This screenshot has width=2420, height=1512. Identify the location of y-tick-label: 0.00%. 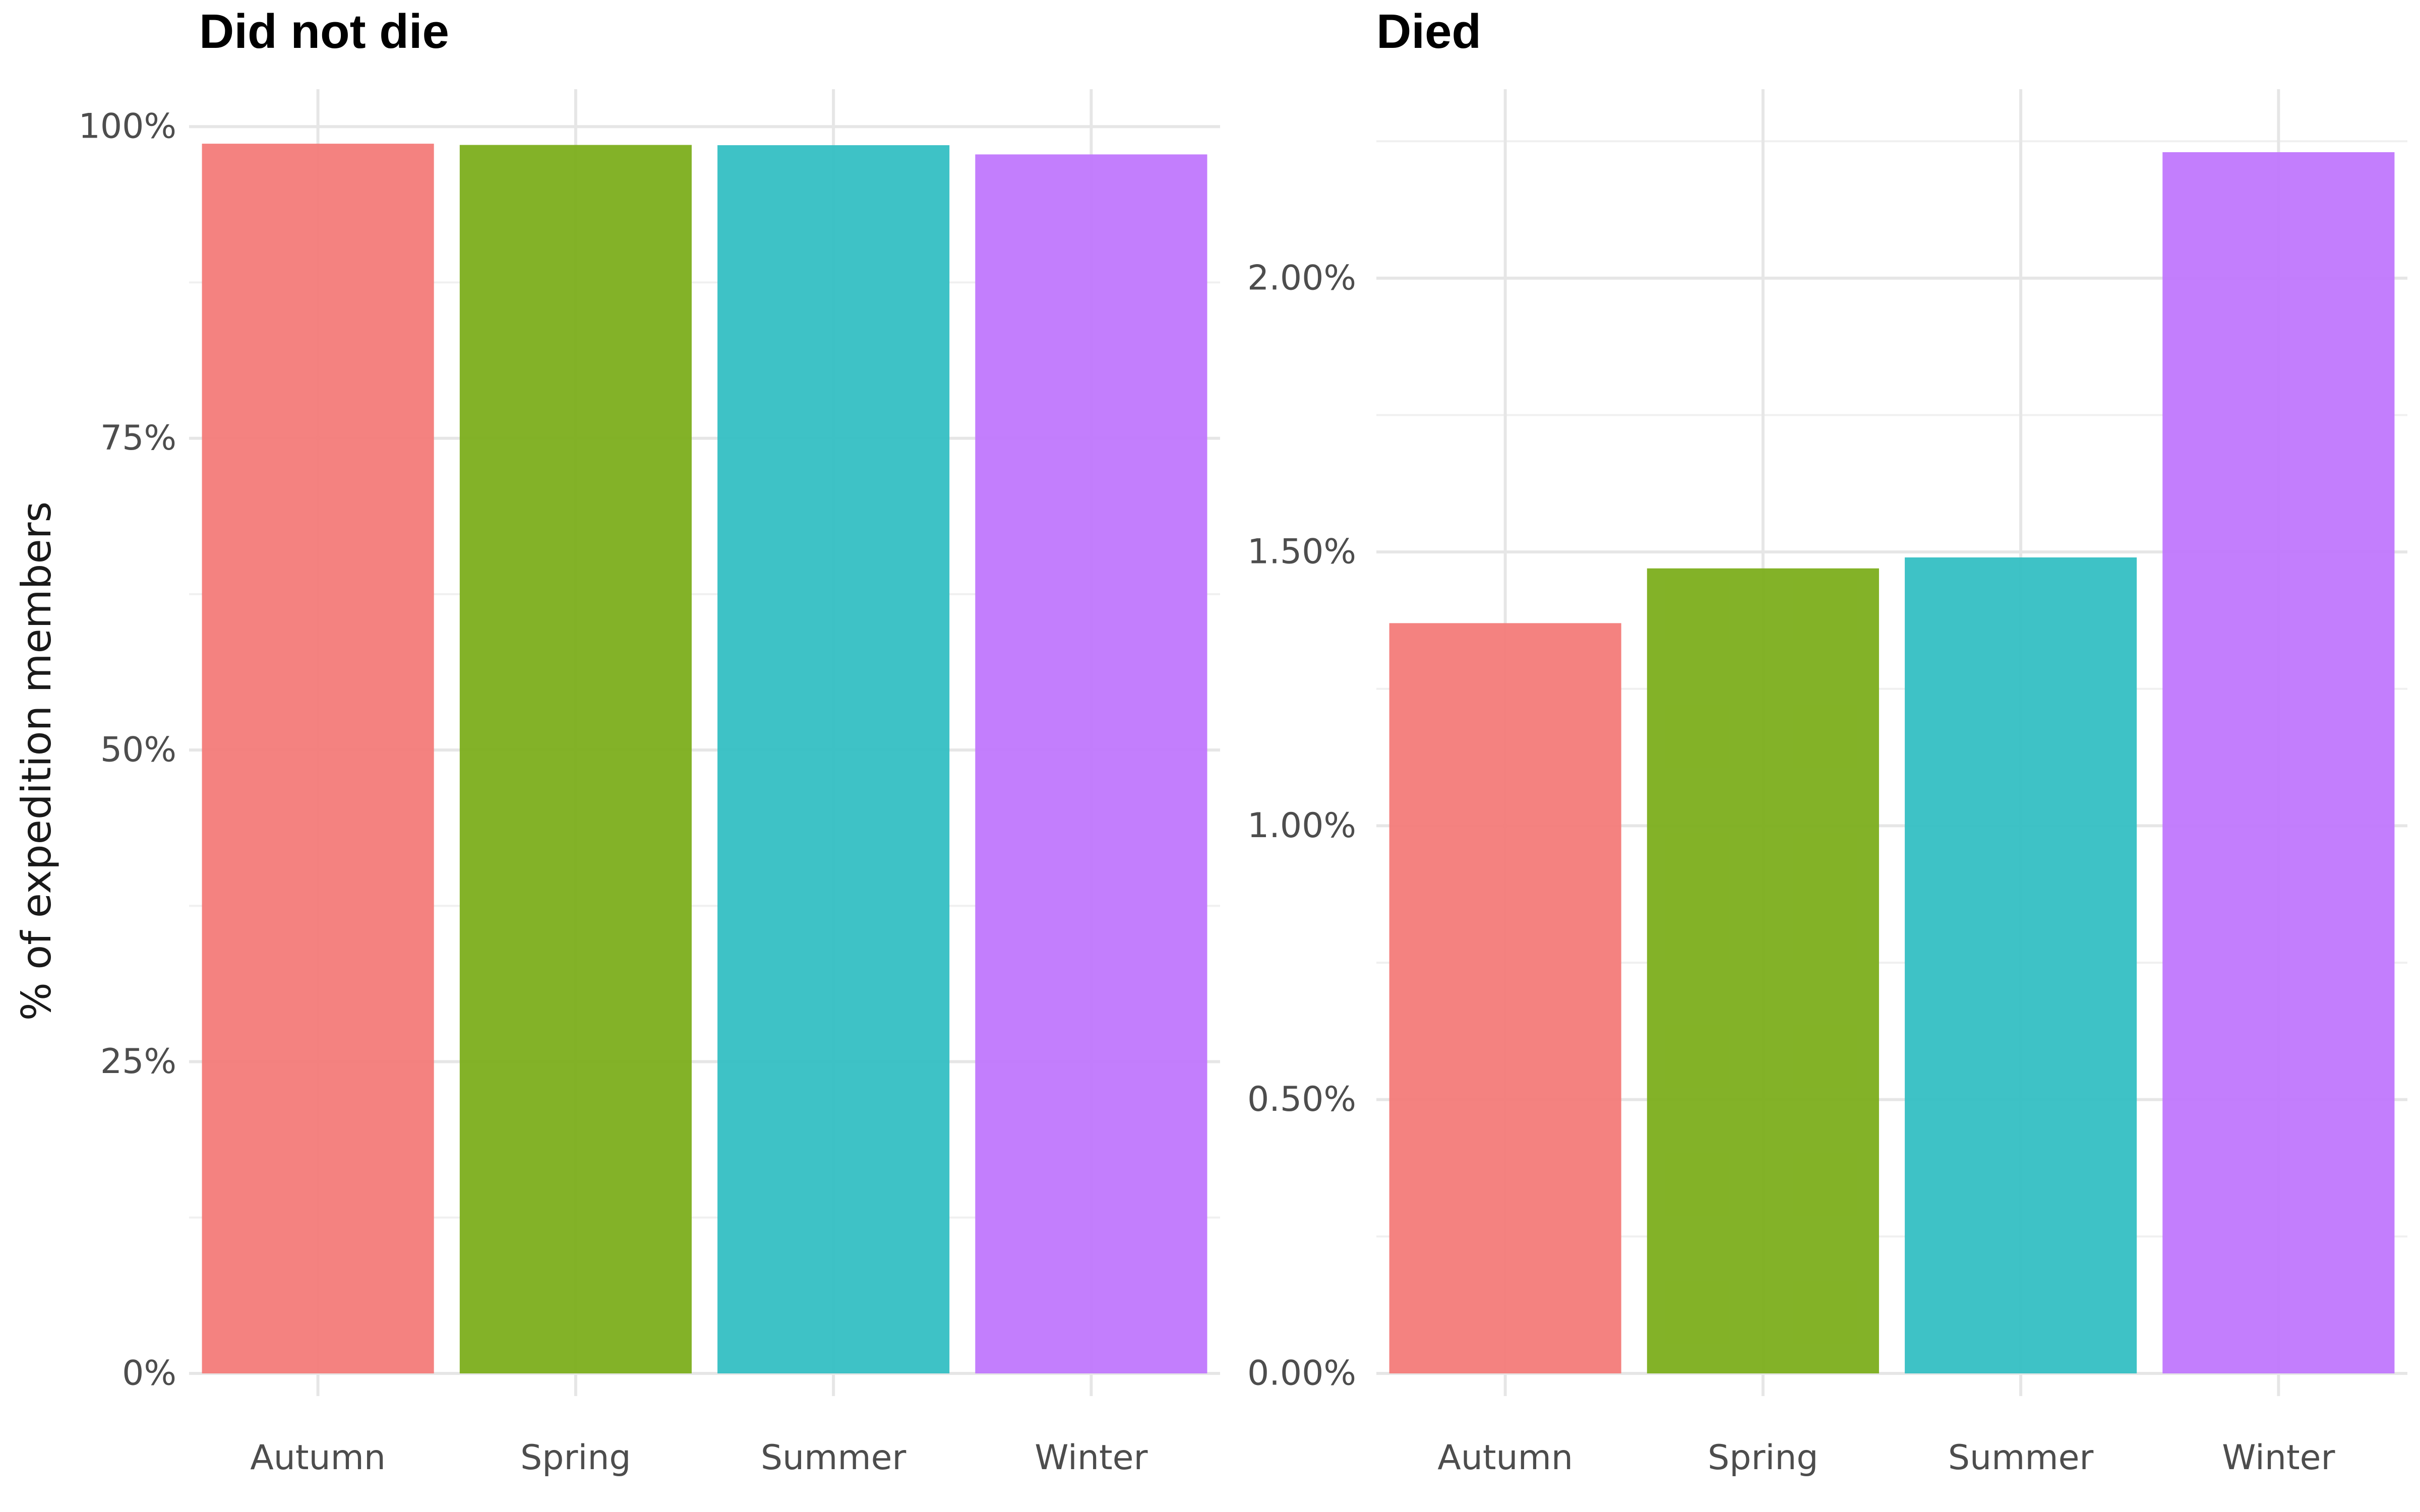
(1301, 1374).